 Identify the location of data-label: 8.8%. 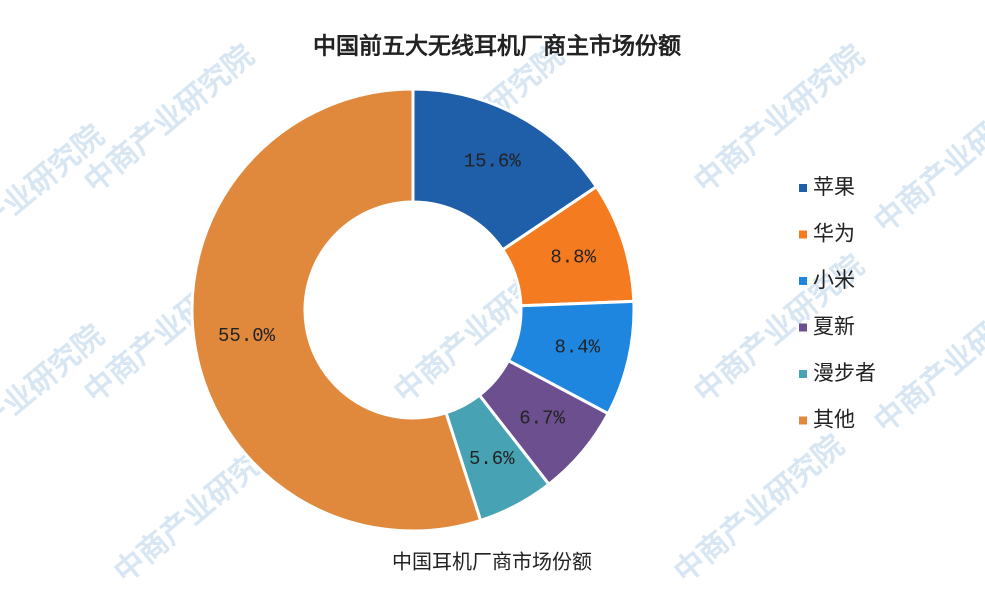
(573, 258).